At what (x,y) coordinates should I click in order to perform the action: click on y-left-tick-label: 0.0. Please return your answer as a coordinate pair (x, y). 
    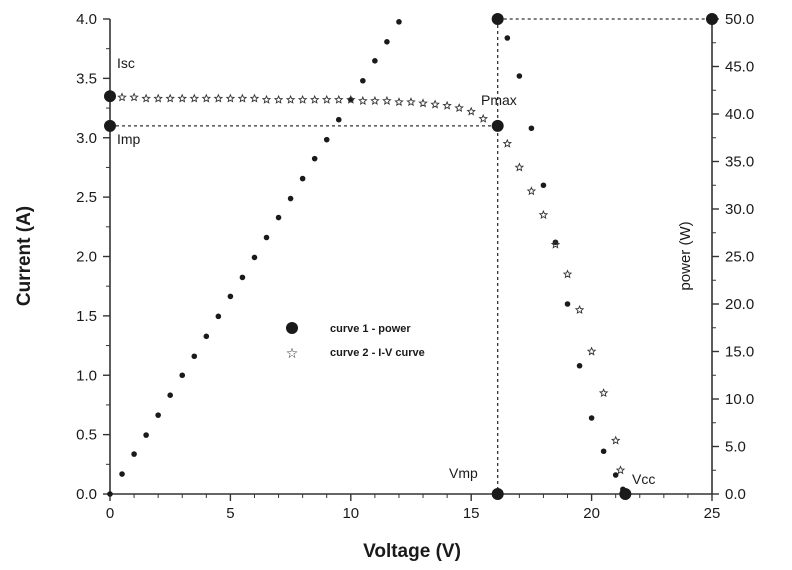
    Looking at the image, I should click on (86, 494).